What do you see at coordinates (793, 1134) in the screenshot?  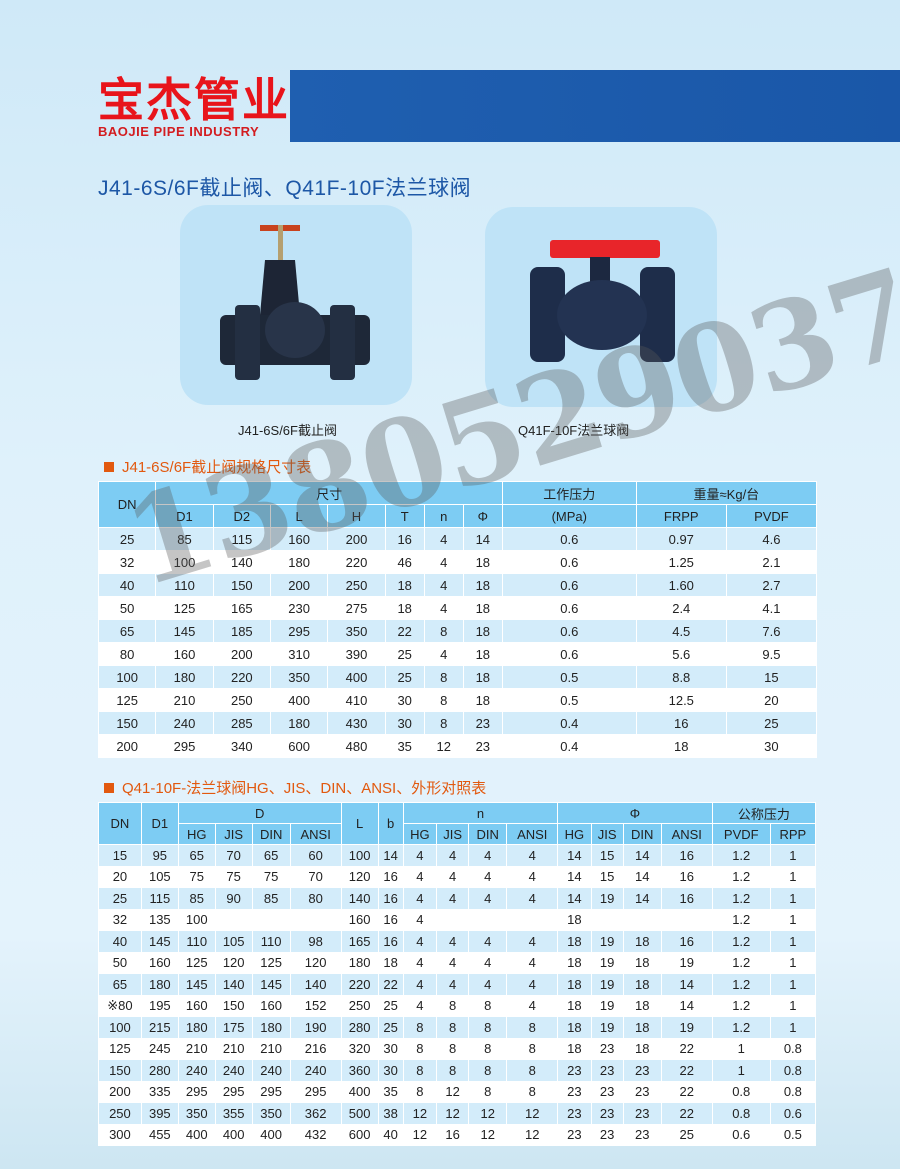 I see `table-cell: 0.5` at bounding box center [793, 1134].